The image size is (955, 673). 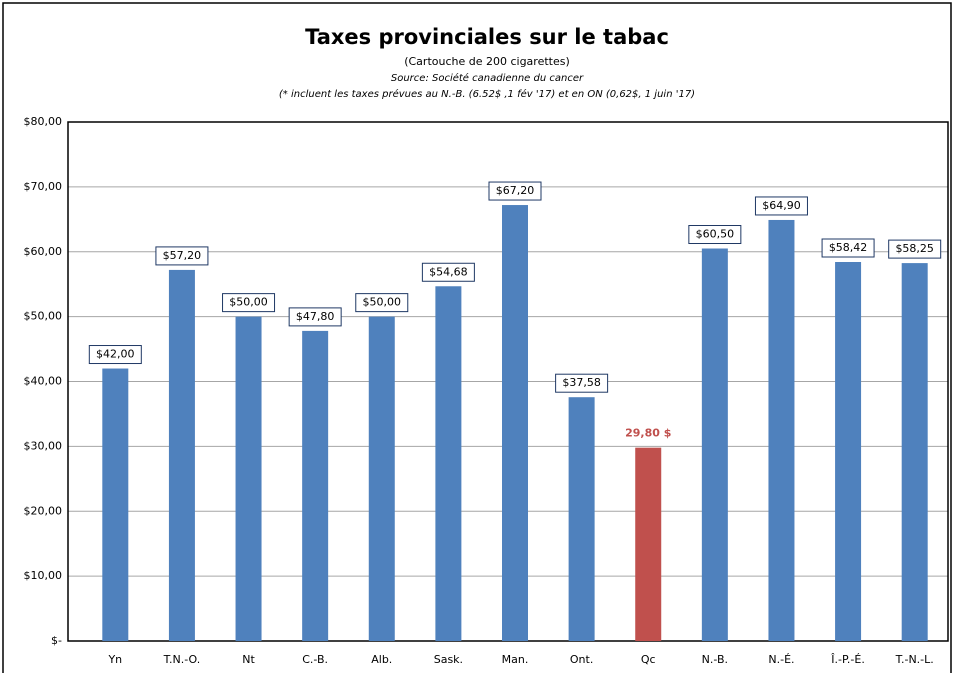 I want to click on x-tick-label: Î.-P.-É., so click(x=847, y=659).